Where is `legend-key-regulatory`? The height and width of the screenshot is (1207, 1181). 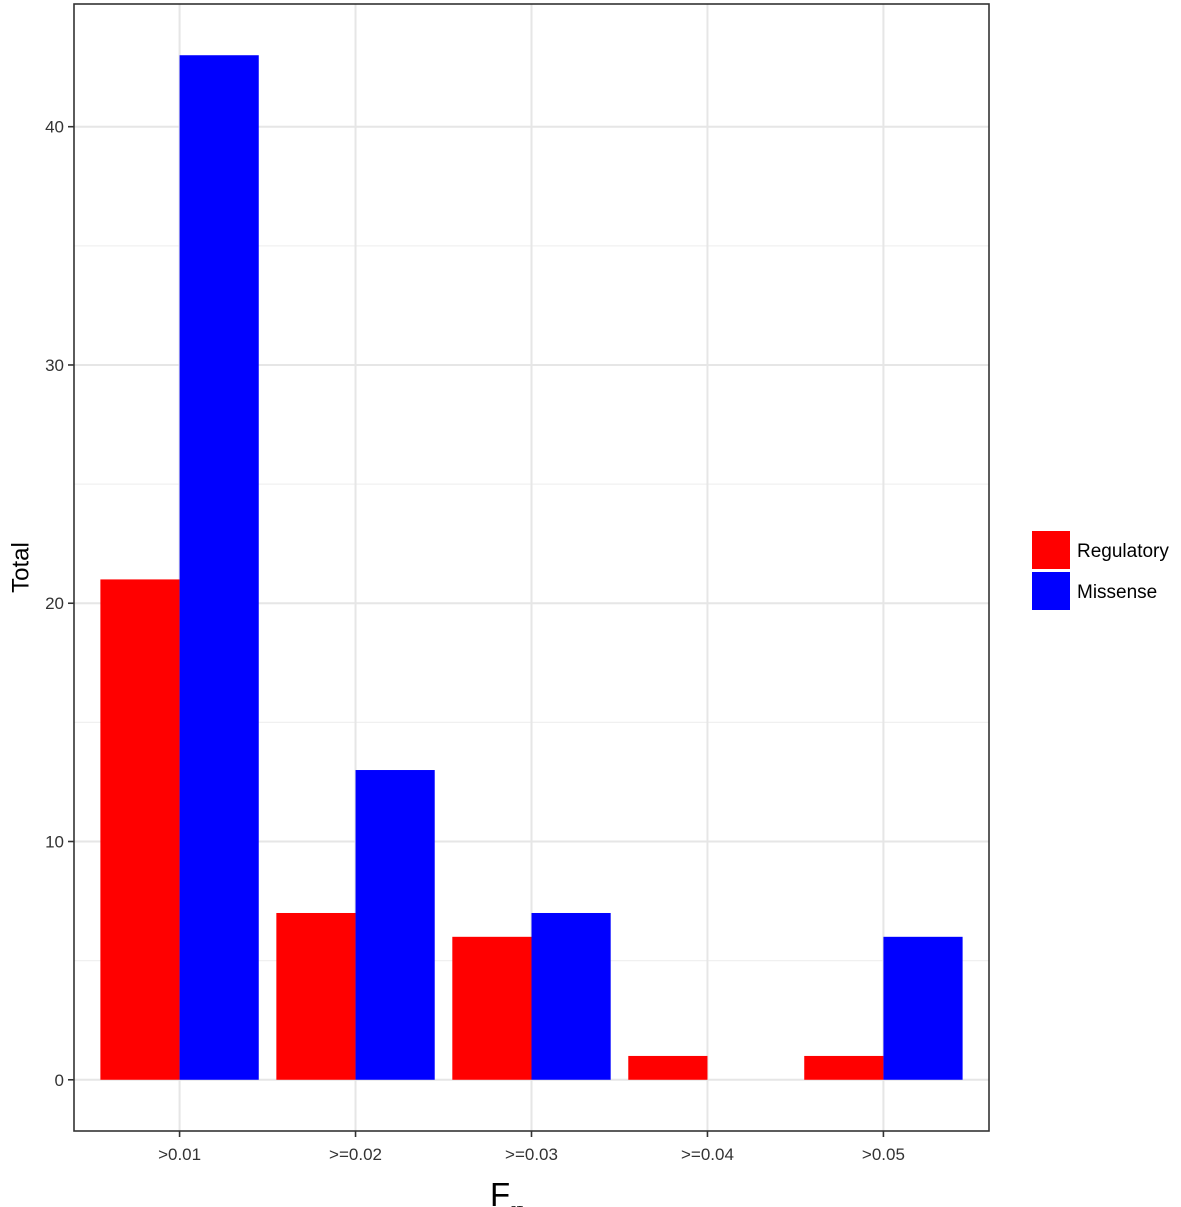 legend-key-regulatory is located at coordinates (1051, 550).